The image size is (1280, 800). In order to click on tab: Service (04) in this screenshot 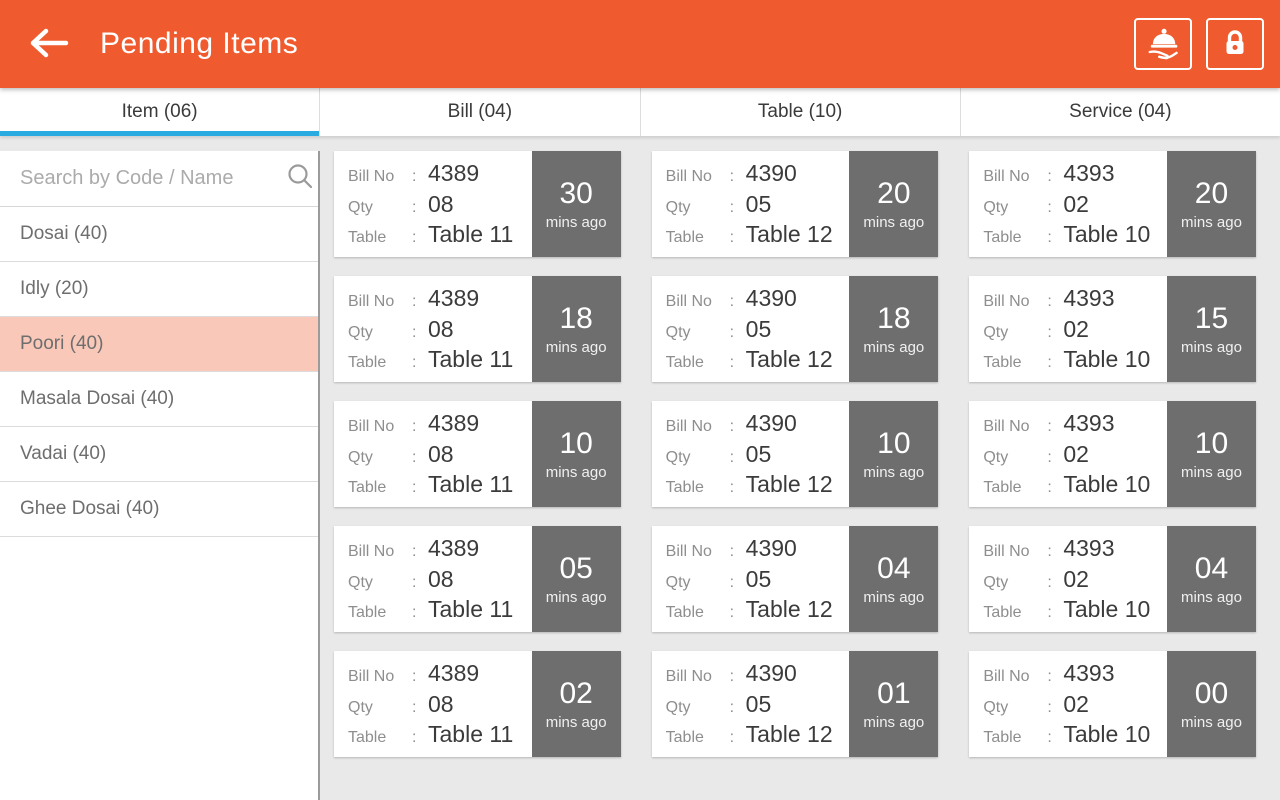, I will do `click(1119, 112)`.